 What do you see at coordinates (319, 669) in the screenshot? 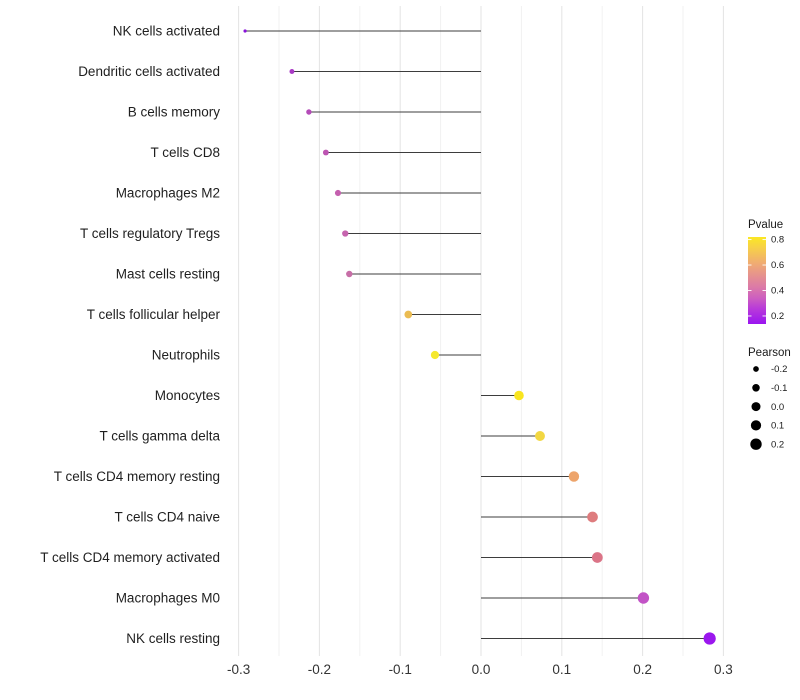
I see `x-axis-tick-label: -0.2` at bounding box center [319, 669].